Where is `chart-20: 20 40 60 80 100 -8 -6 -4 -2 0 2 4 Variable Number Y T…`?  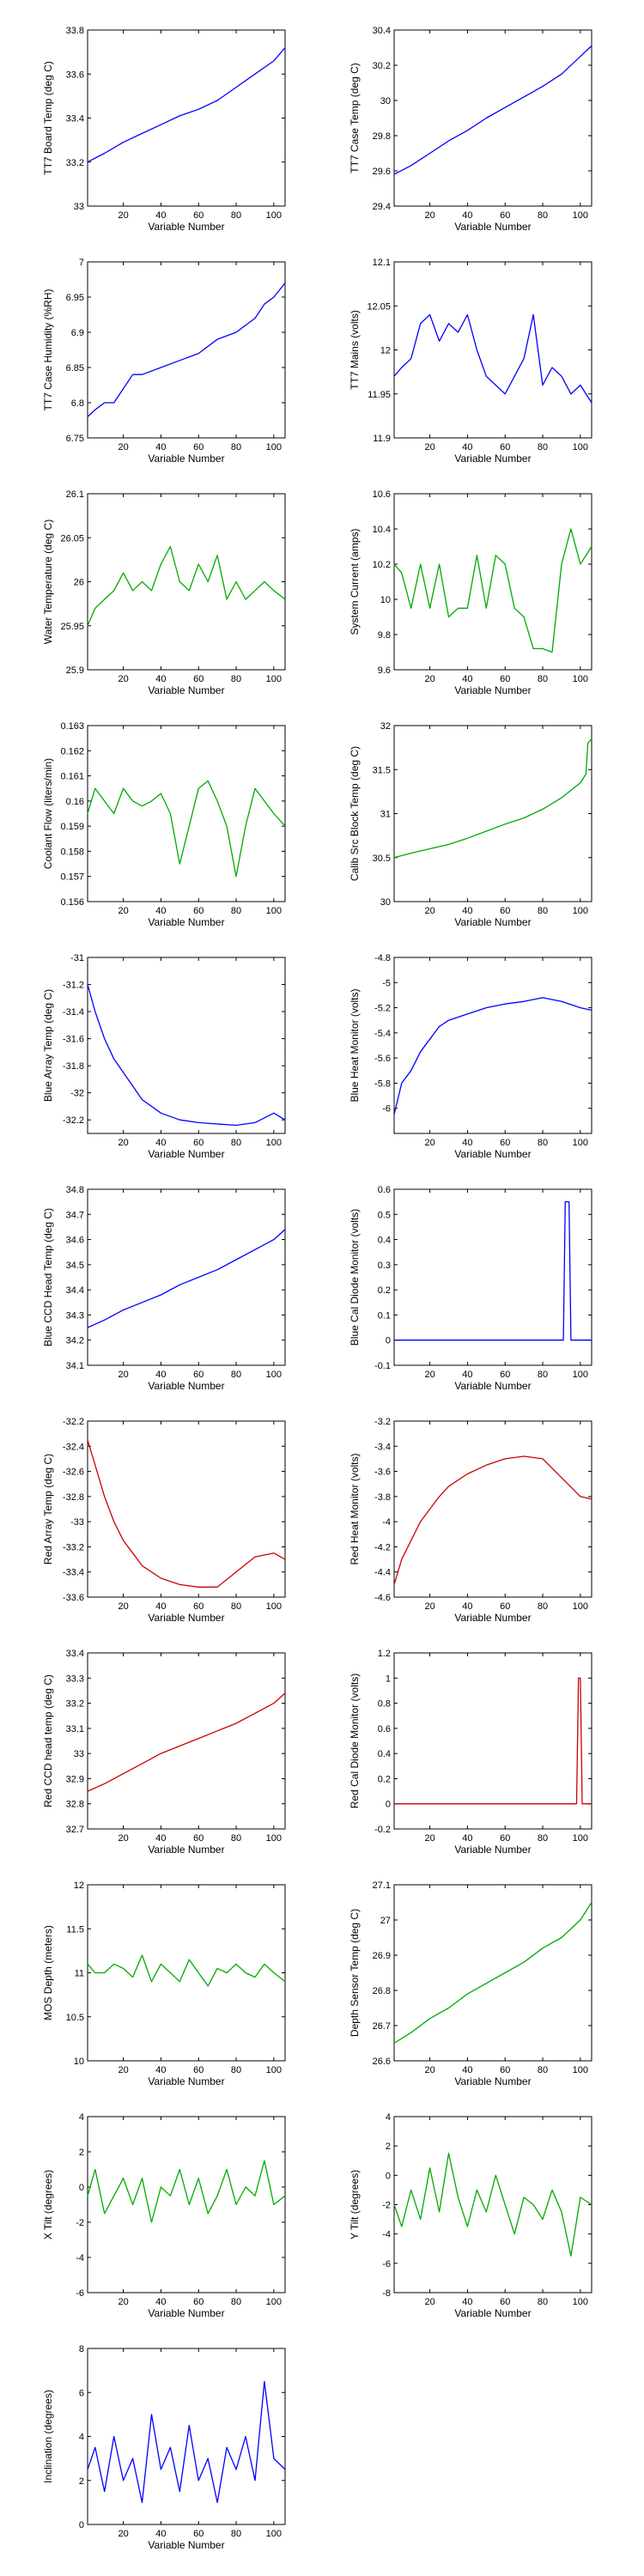
chart-20: 20 40 60 80 100 -8 -6 -4 -2 0 2 4 Variable Number Y T… is located at coordinates (470, 2215).